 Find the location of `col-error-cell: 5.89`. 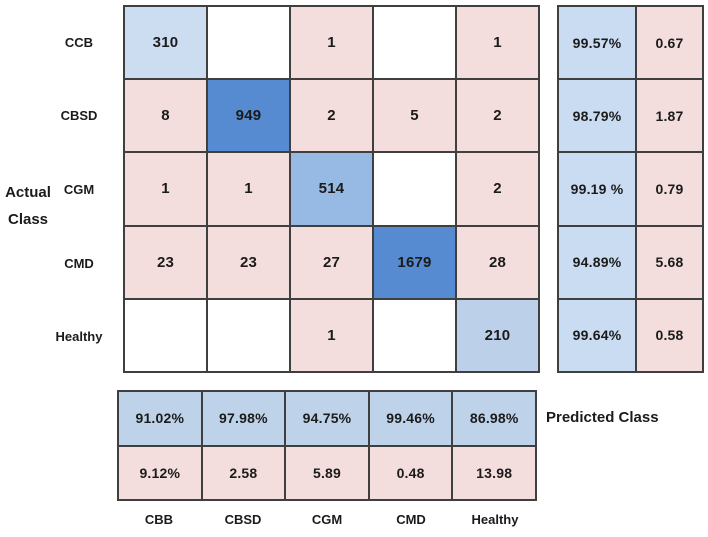

col-error-cell: 5.89 is located at coordinates (327, 472).